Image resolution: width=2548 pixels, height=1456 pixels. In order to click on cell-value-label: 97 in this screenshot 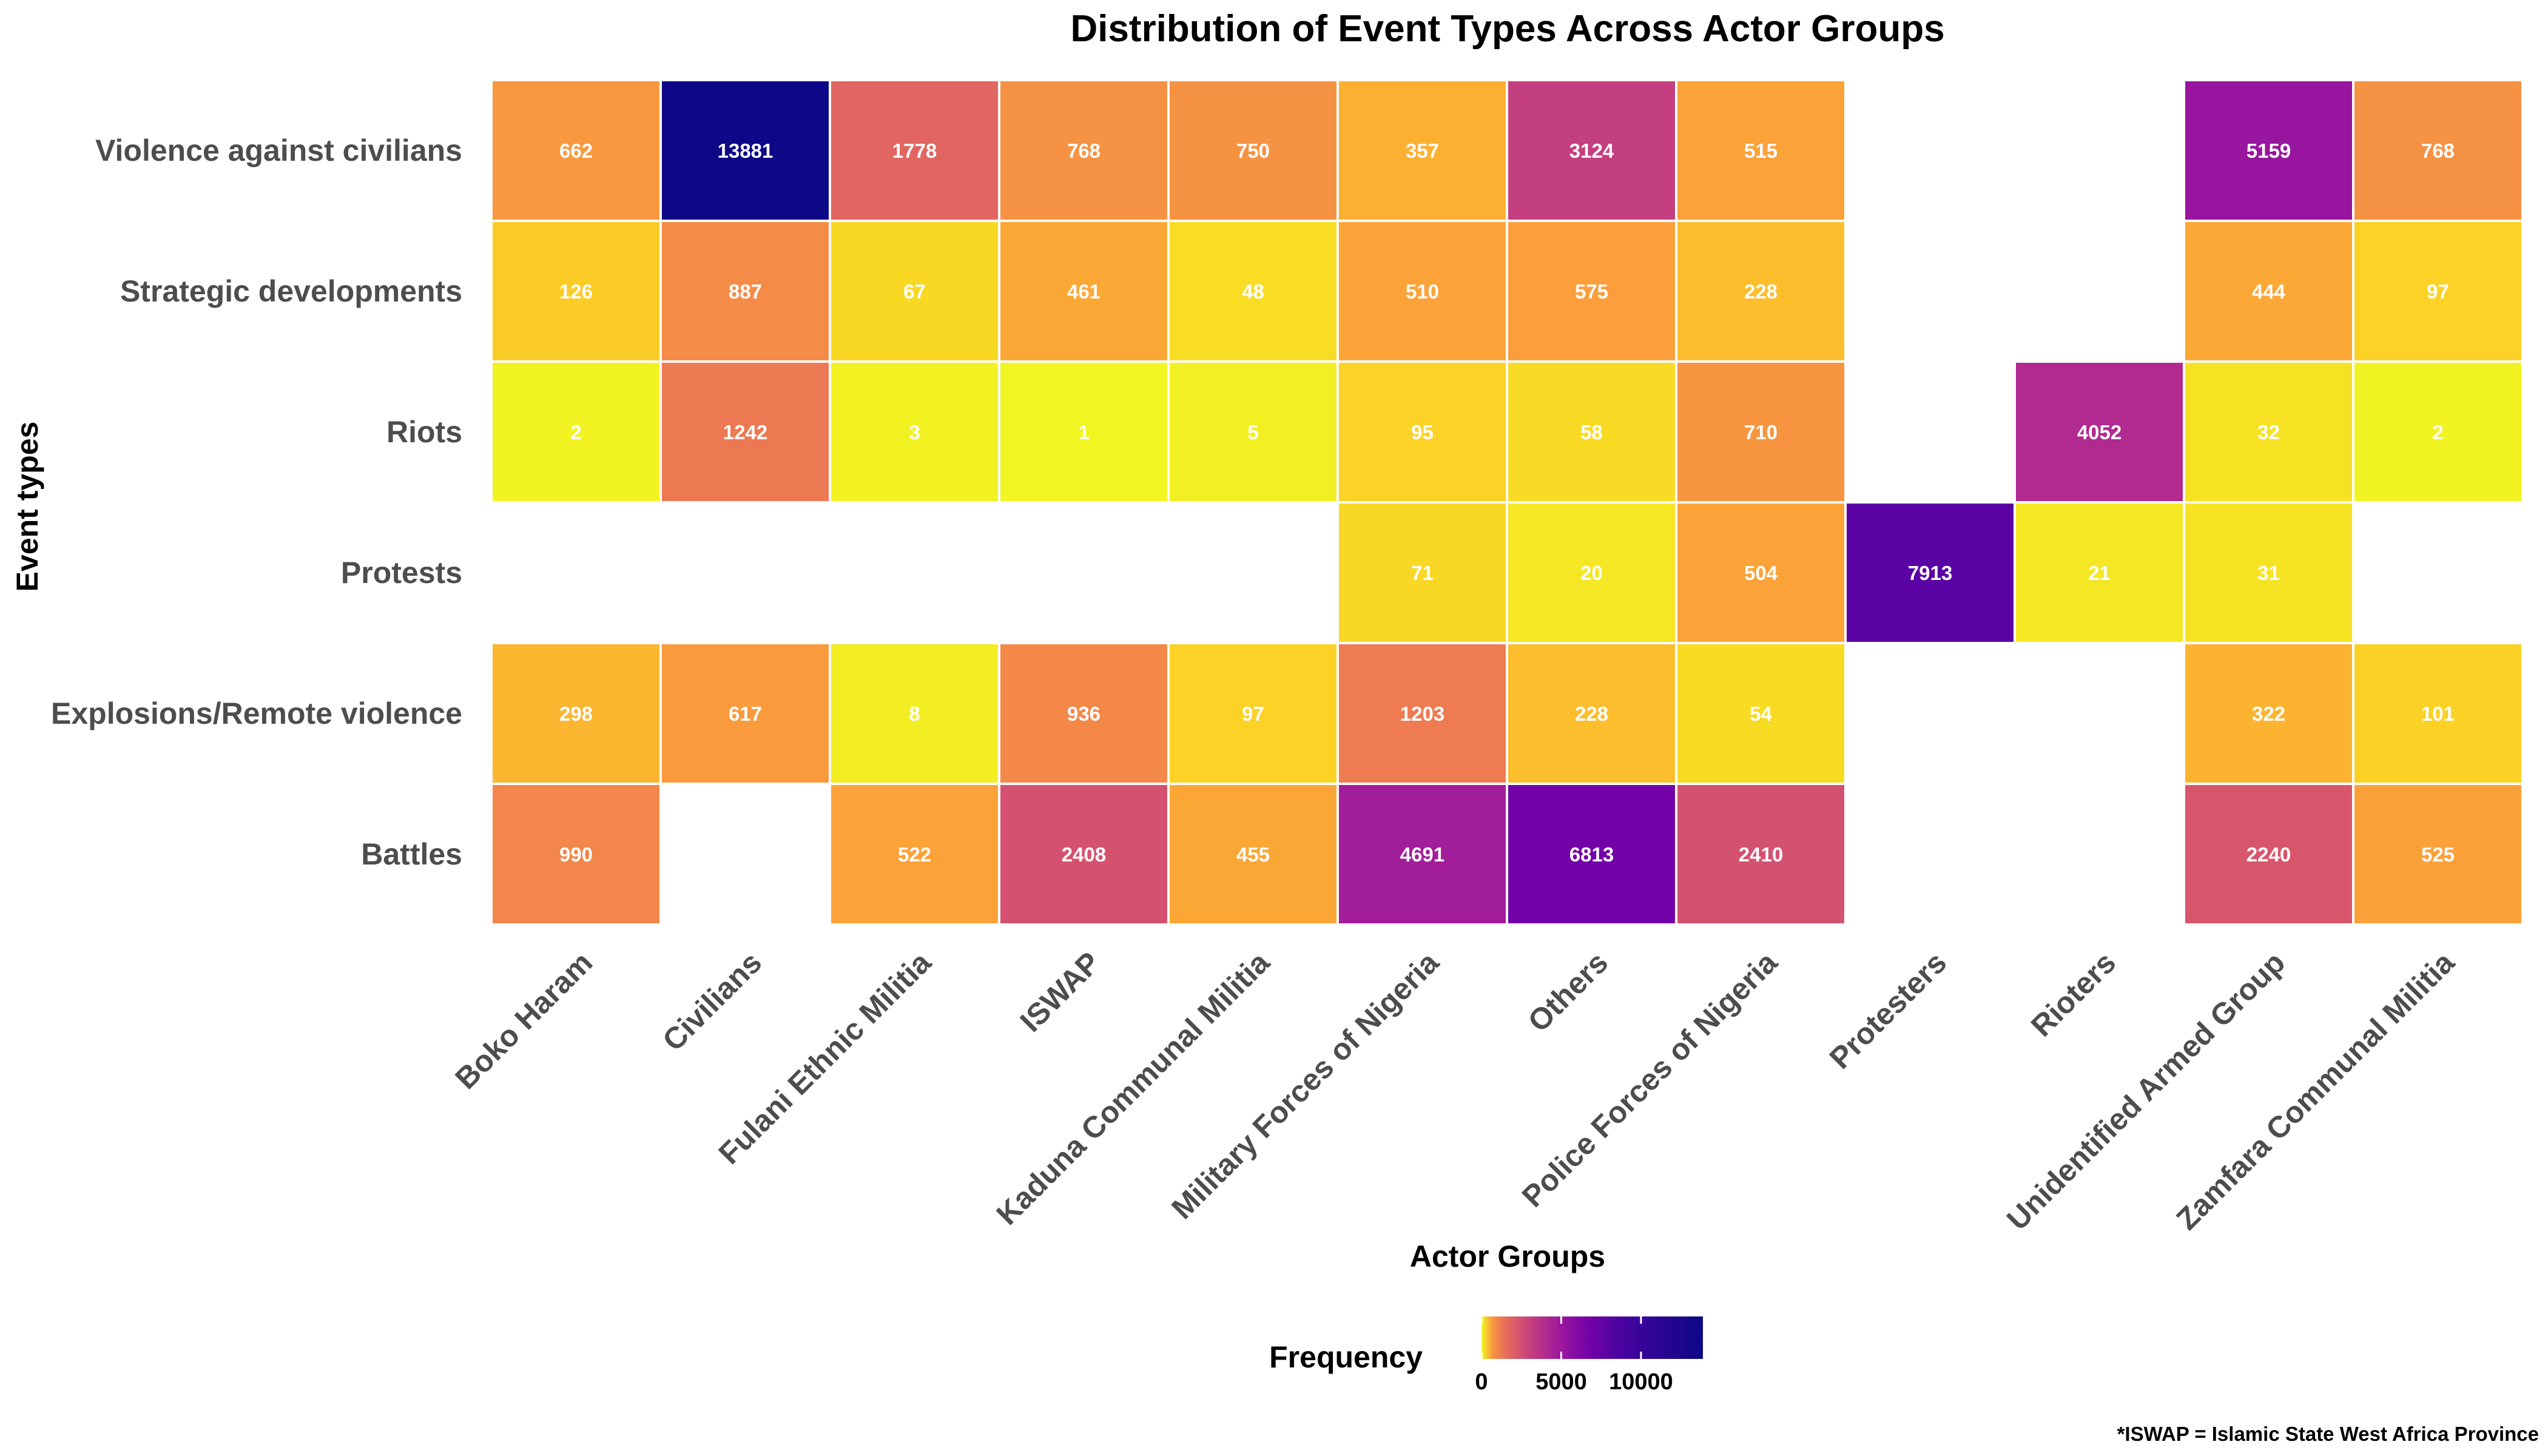, I will do `click(2438, 291)`.